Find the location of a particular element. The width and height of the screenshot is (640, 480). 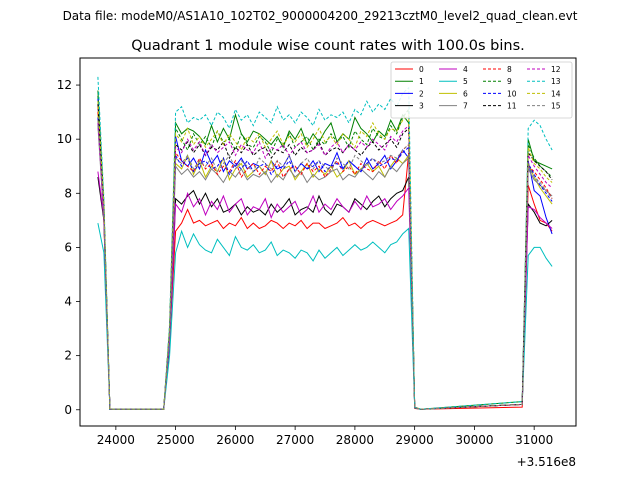

x-offset-label: +3.516e8 is located at coordinates (546, 462).